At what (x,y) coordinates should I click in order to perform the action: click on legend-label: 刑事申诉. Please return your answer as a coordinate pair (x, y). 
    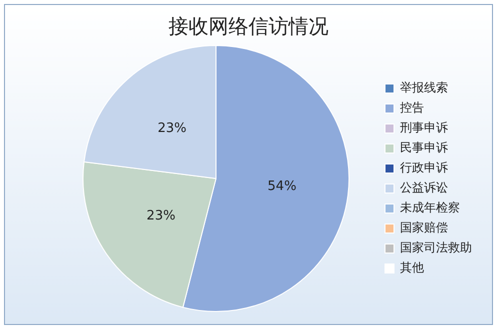
    Looking at the image, I should click on (424, 127).